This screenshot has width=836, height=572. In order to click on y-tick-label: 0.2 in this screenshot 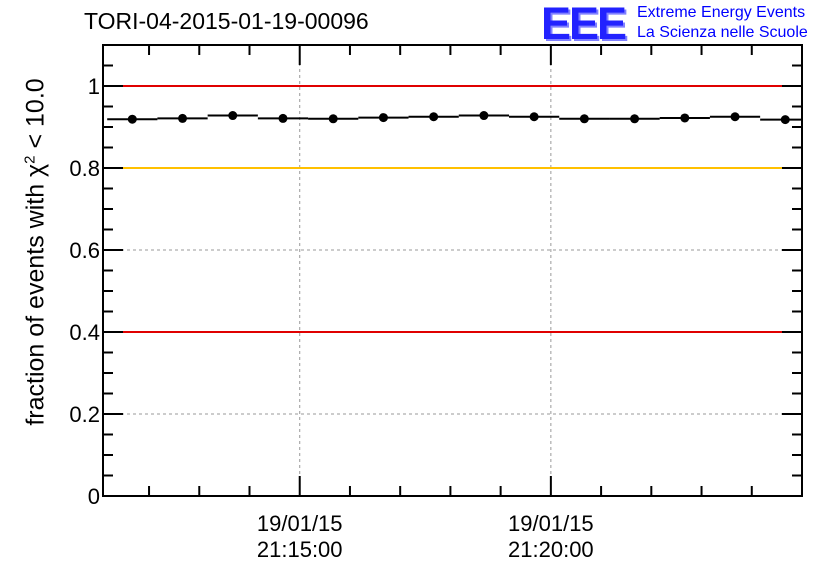, I will do `click(84, 414)`.